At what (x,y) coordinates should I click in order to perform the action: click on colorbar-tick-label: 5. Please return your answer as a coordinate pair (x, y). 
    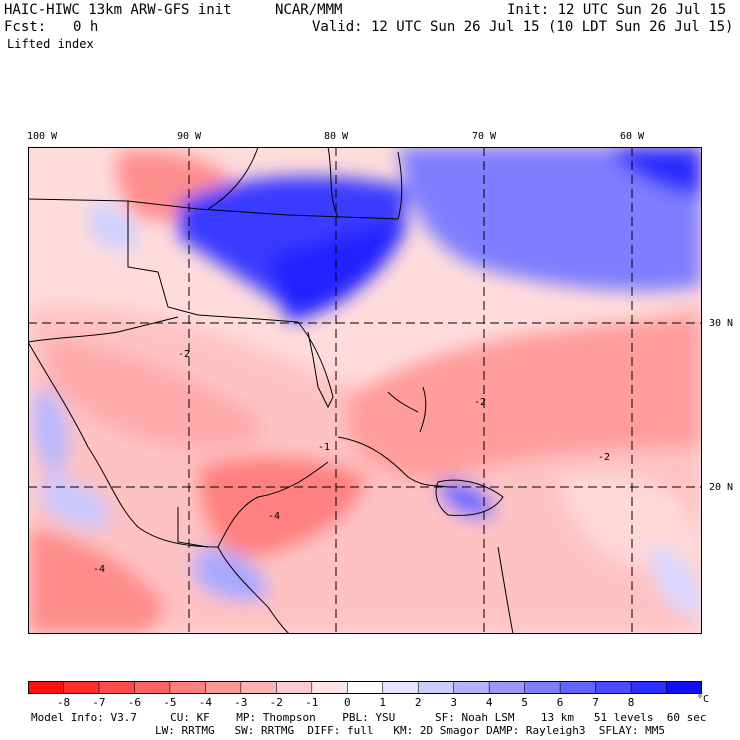
    Looking at the image, I should click on (524, 702).